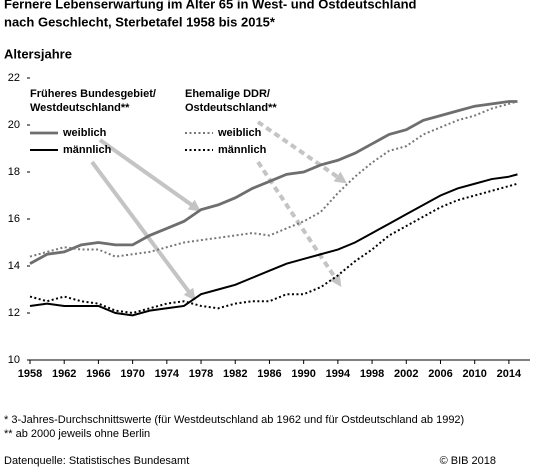  What do you see at coordinates (440, 374) in the screenshot?
I see `x-tick-label: 2006` at bounding box center [440, 374].